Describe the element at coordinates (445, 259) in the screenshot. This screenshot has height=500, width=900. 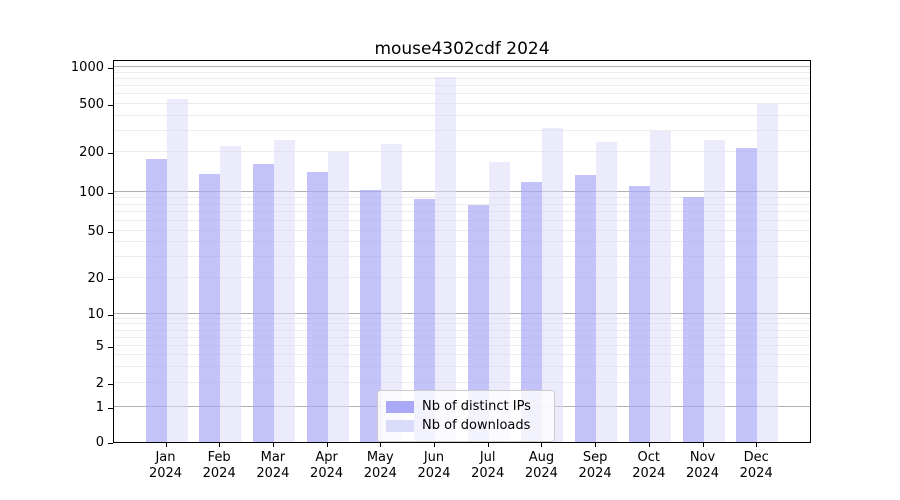
I see `bar-downloads-jun` at that location.